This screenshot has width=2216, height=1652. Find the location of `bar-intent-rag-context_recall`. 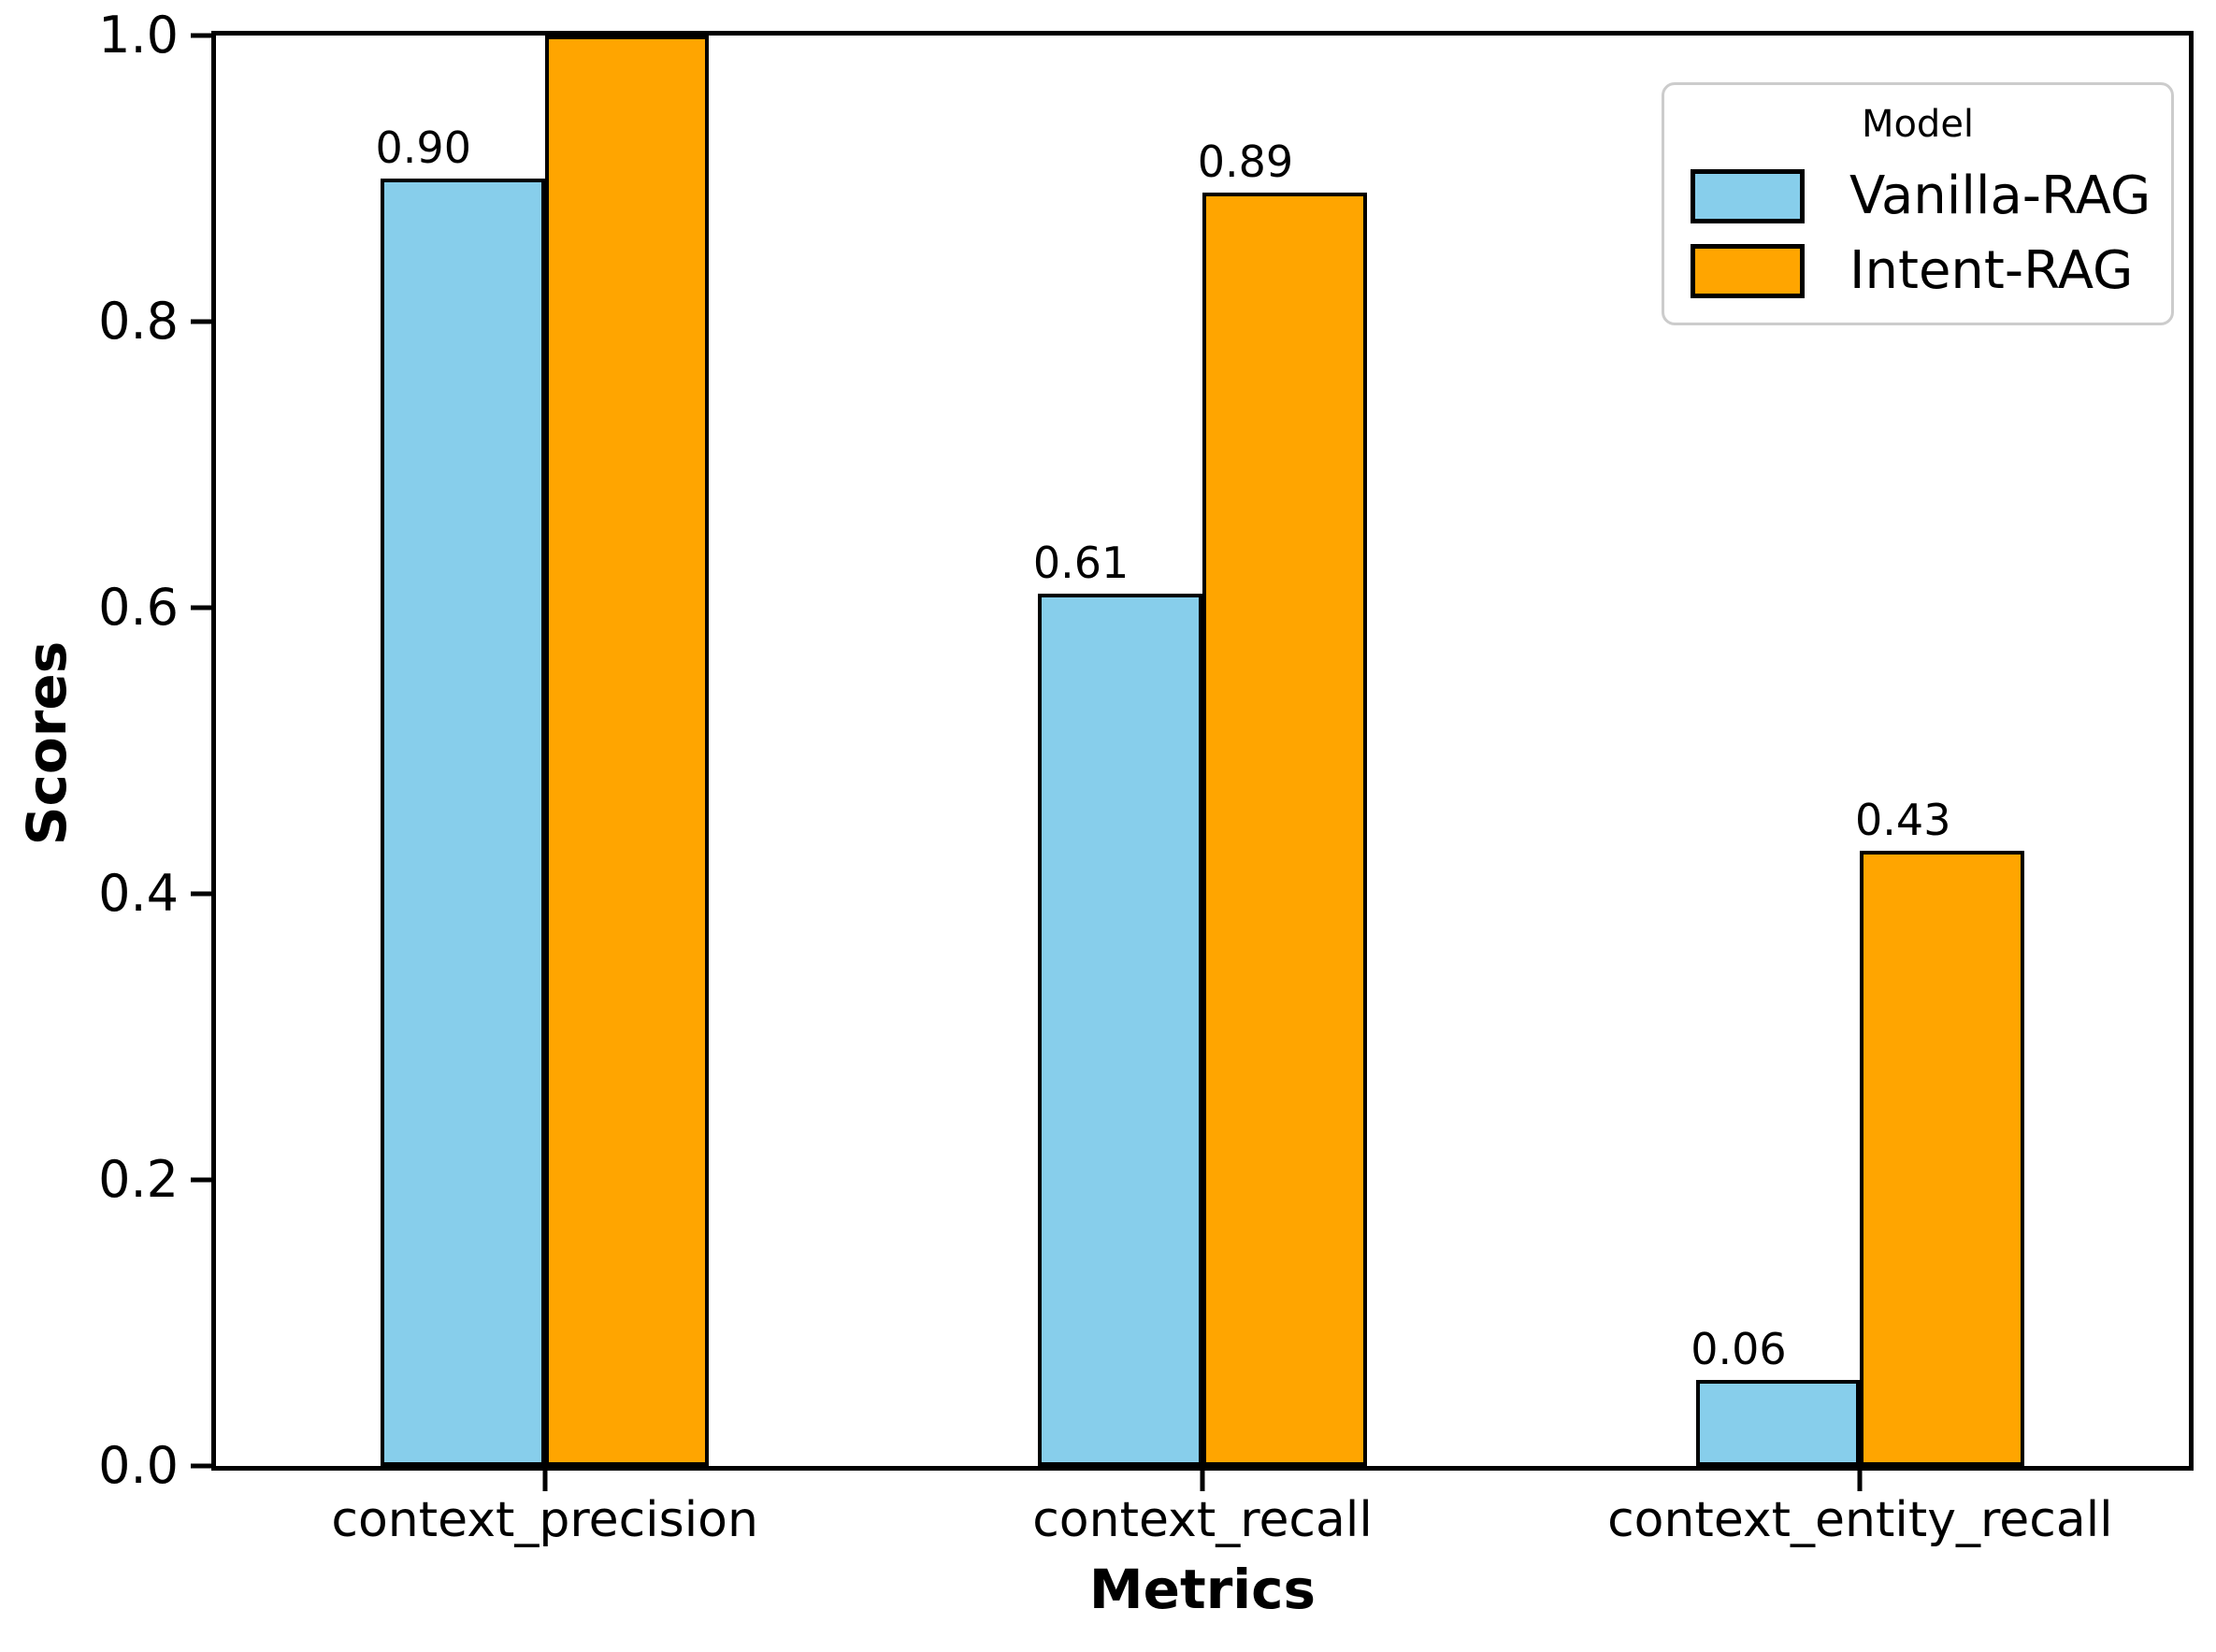

bar-intent-rag-context_recall is located at coordinates (1284, 829).